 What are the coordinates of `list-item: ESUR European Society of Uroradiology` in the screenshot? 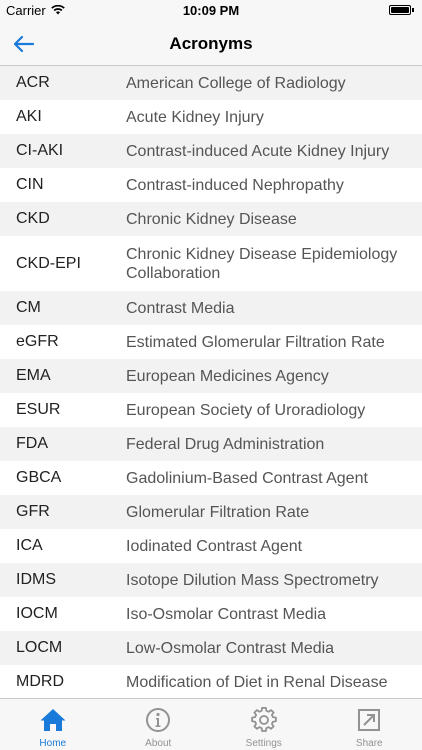 It's located at (211, 410).